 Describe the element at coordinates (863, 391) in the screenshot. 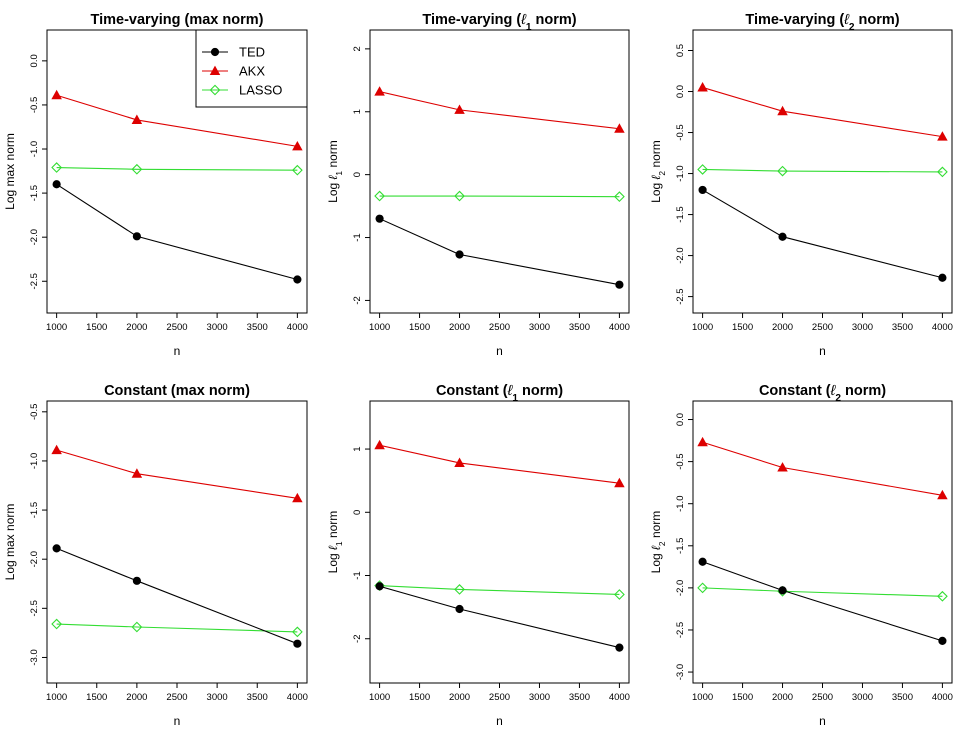

I see `panel-title-part: norm)` at that location.